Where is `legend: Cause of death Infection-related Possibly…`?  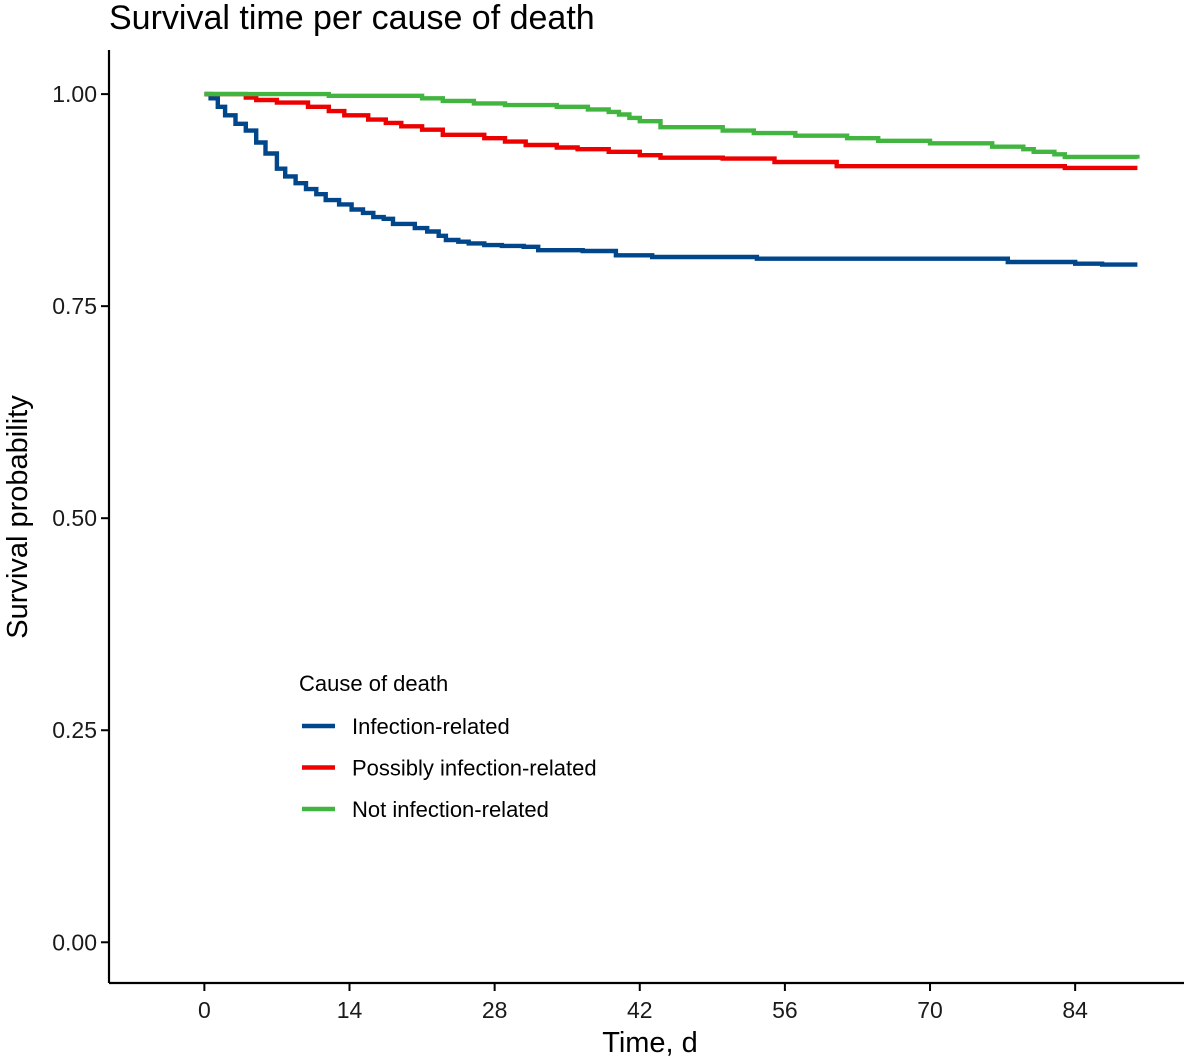 legend: Cause of death Infection-related Possibly… is located at coordinates (448, 746).